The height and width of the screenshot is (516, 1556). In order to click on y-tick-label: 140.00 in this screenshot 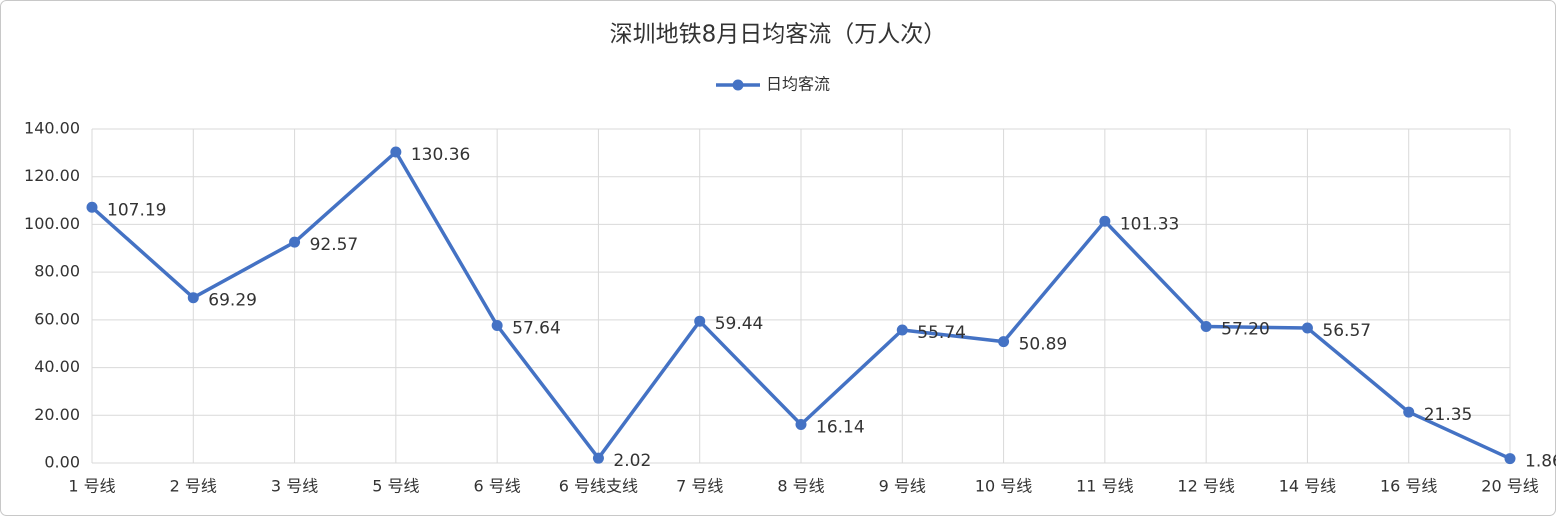, I will do `click(52, 128)`.